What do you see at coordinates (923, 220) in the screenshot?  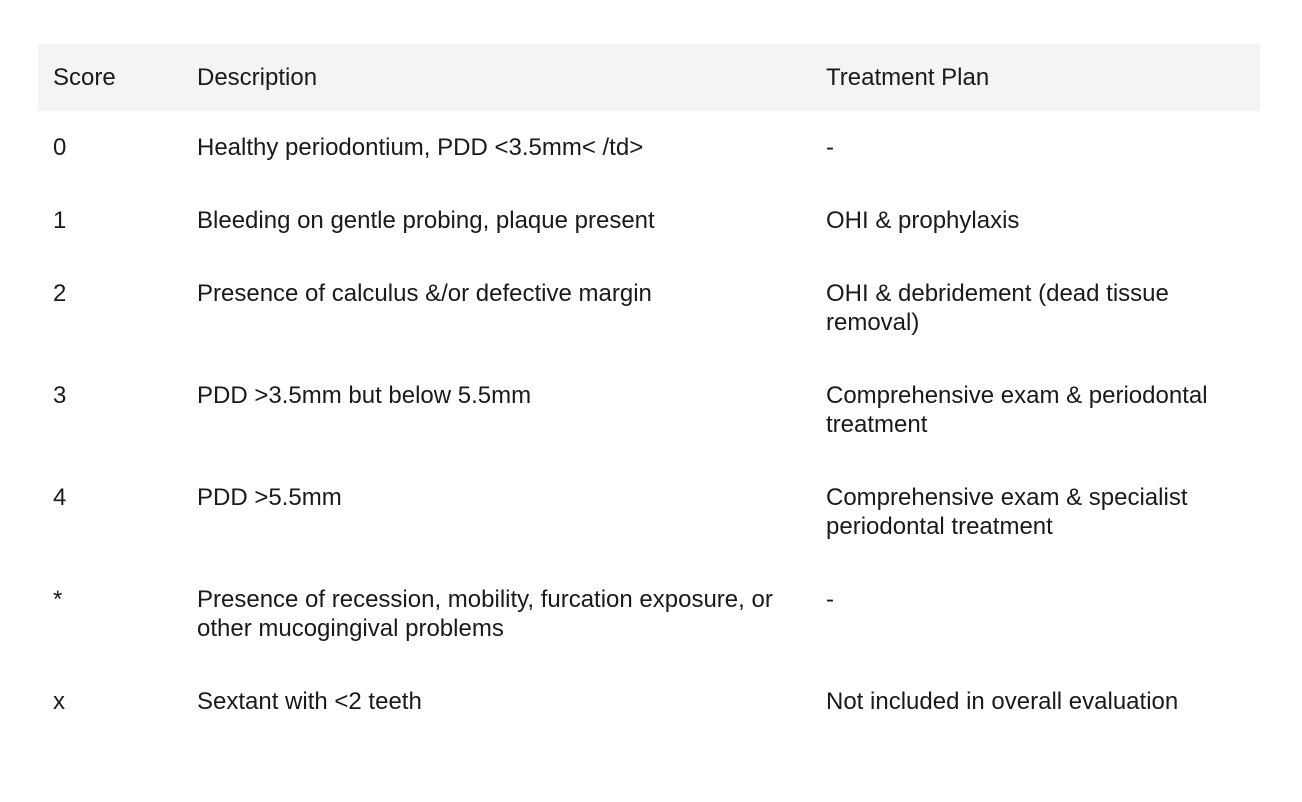 I see `cell-treatment: OHI & prophylaxis` at bounding box center [923, 220].